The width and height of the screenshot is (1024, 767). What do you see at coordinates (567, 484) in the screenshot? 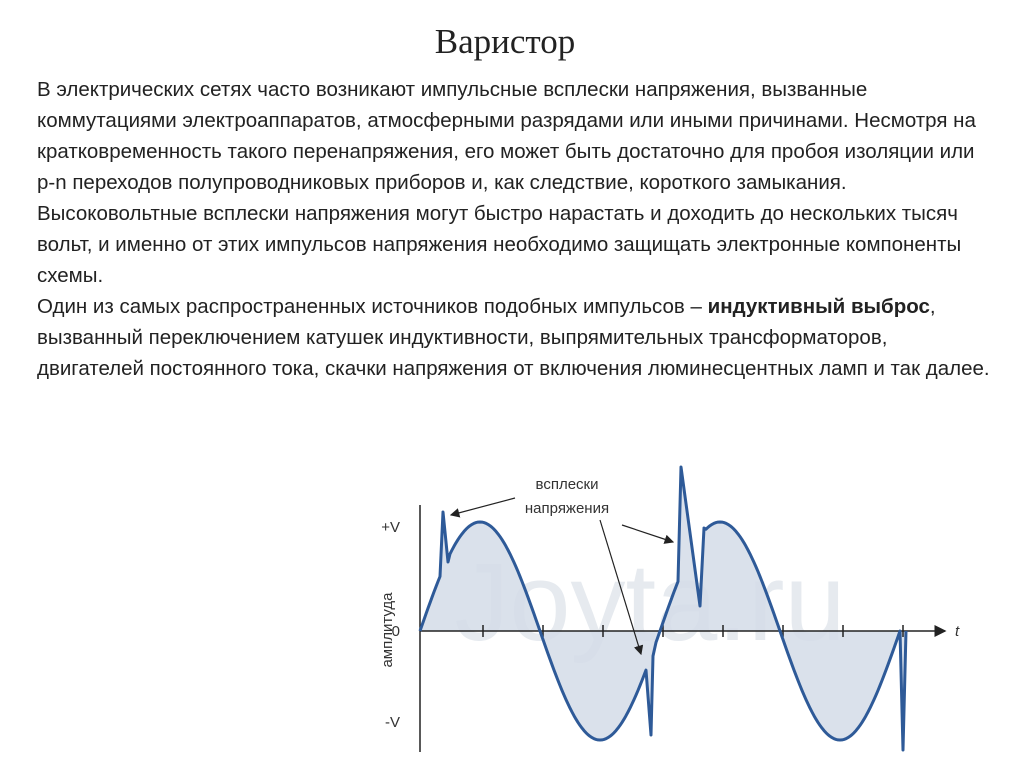
I see `annotation: всплески` at bounding box center [567, 484].